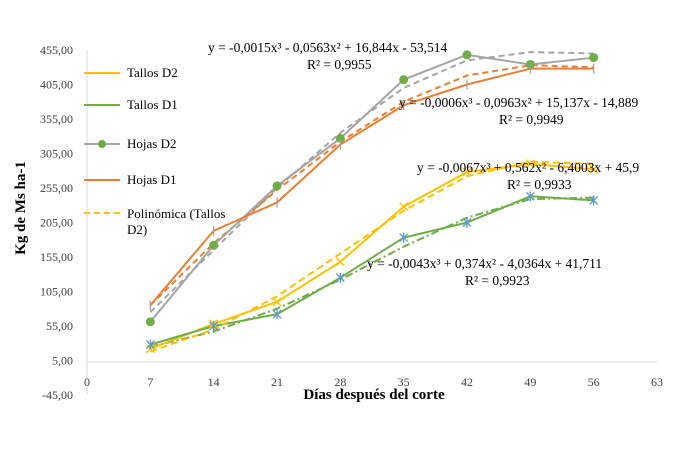 The width and height of the screenshot is (695, 456). I want to click on equation-tallos-d2-r2: R² = 0,9933, so click(539, 184).